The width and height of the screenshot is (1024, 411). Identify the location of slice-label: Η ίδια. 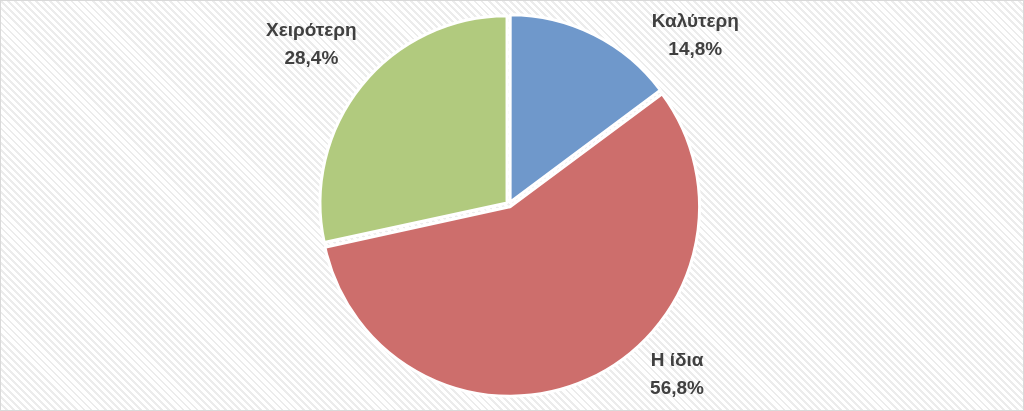
(677, 359).